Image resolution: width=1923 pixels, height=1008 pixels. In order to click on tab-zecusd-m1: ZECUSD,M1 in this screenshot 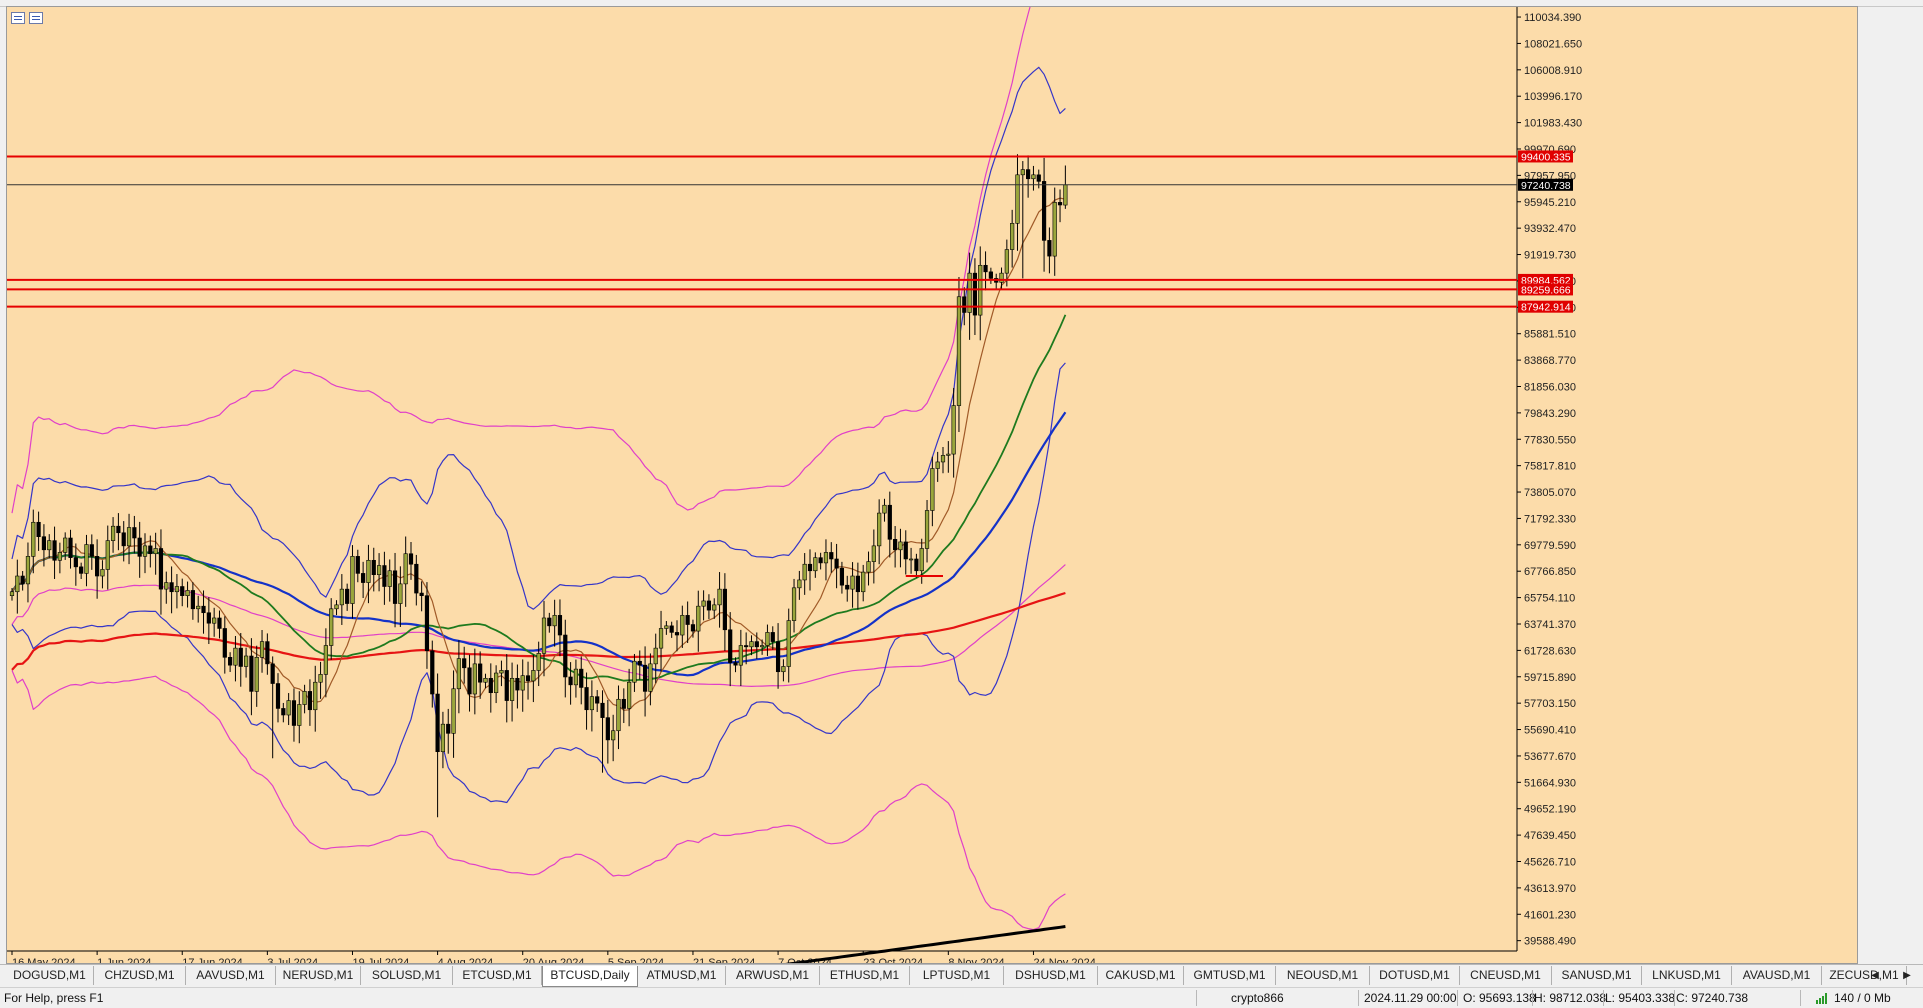, I will do `click(1864, 975)`.